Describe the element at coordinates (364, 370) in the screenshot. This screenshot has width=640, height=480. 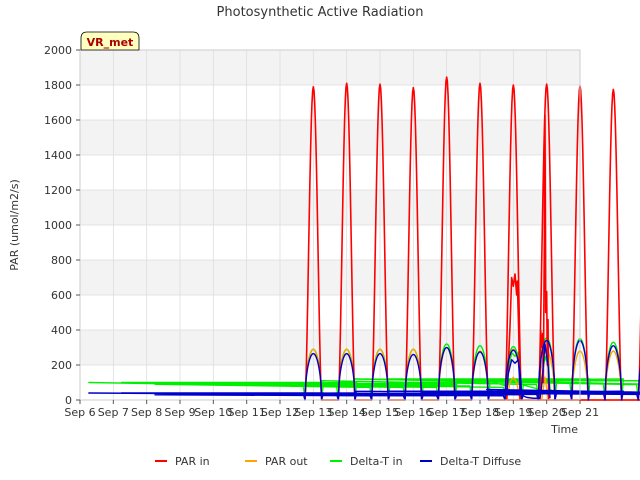
I see `series-delta-t-diffuse` at that location.